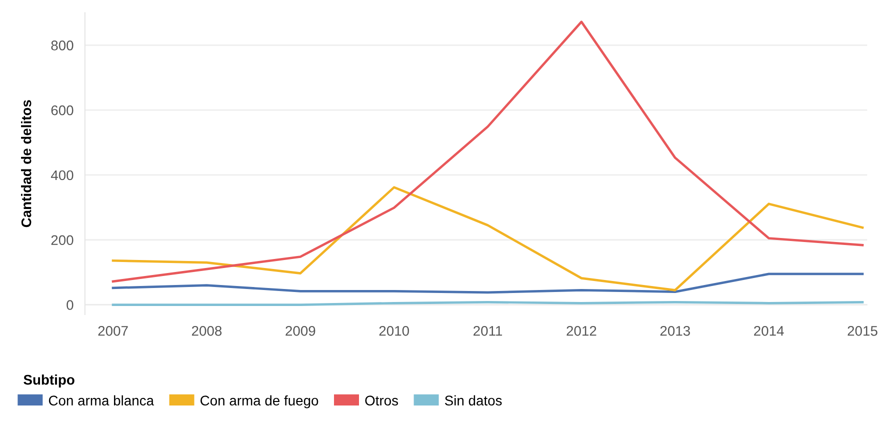 The height and width of the screenshot is (425, 894). Describe the element at coordinates (113, 331) in the screenshot. I see `x-tick-label: 2007` at that location.